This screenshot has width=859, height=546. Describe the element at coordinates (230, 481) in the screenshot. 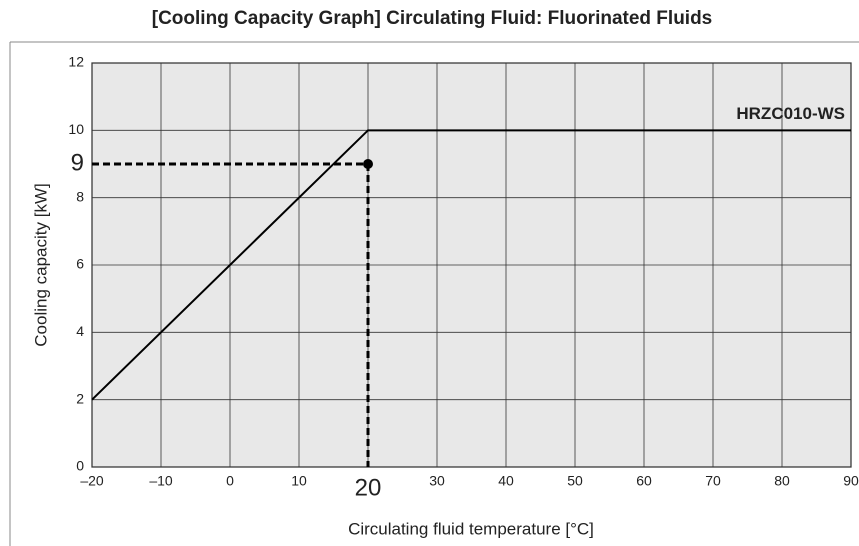

I see `x-tick-label: 0` at that location.